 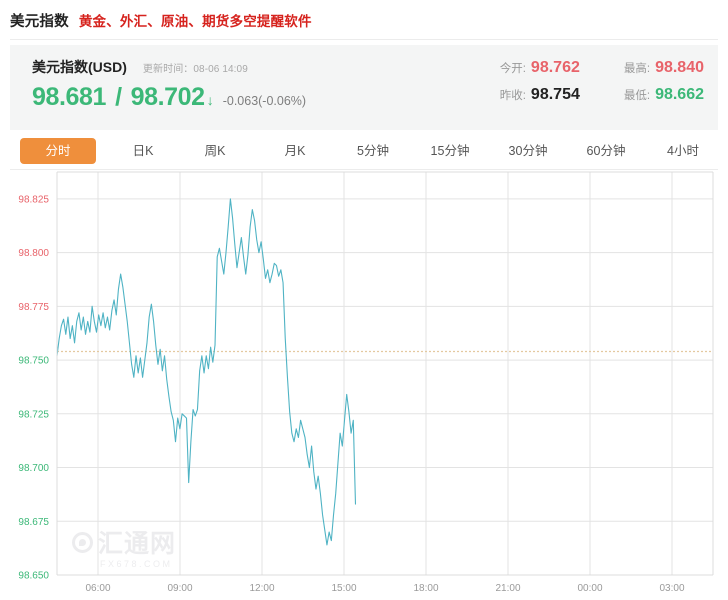 I want to click on tab-intraday: 分时, so click(x=58, y=151).